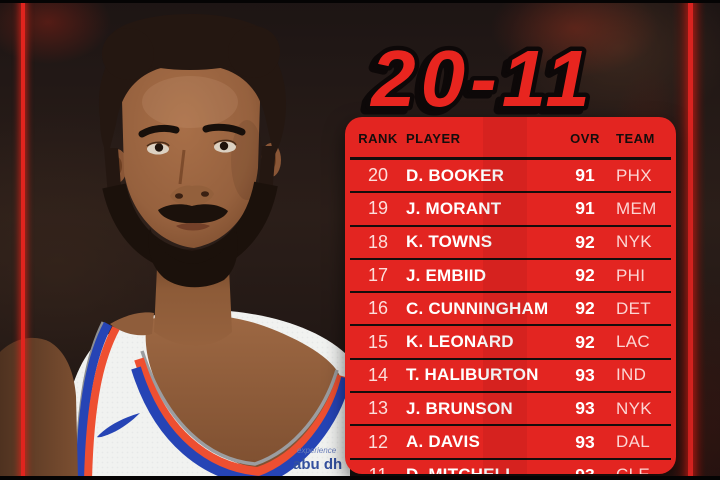 This screenshot has width=720, height=480. Describe the element at coordinates (317, 464) in the screenshot. I see `jersey-patch-line2: abu dh` at that location.